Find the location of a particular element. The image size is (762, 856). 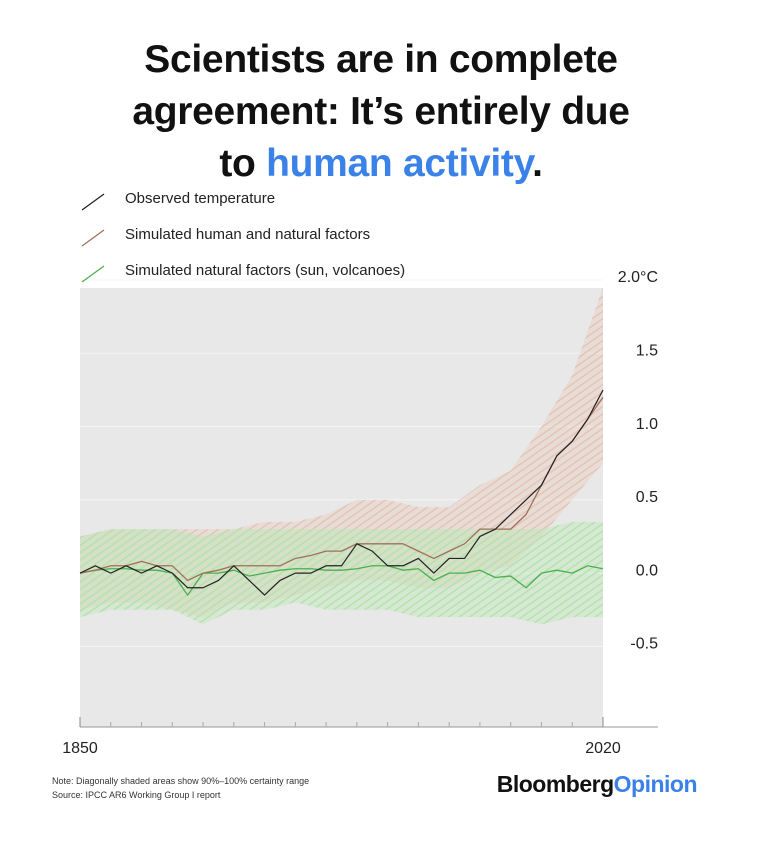

brand-name: Bloomberg is located at coordinates (555, 784).